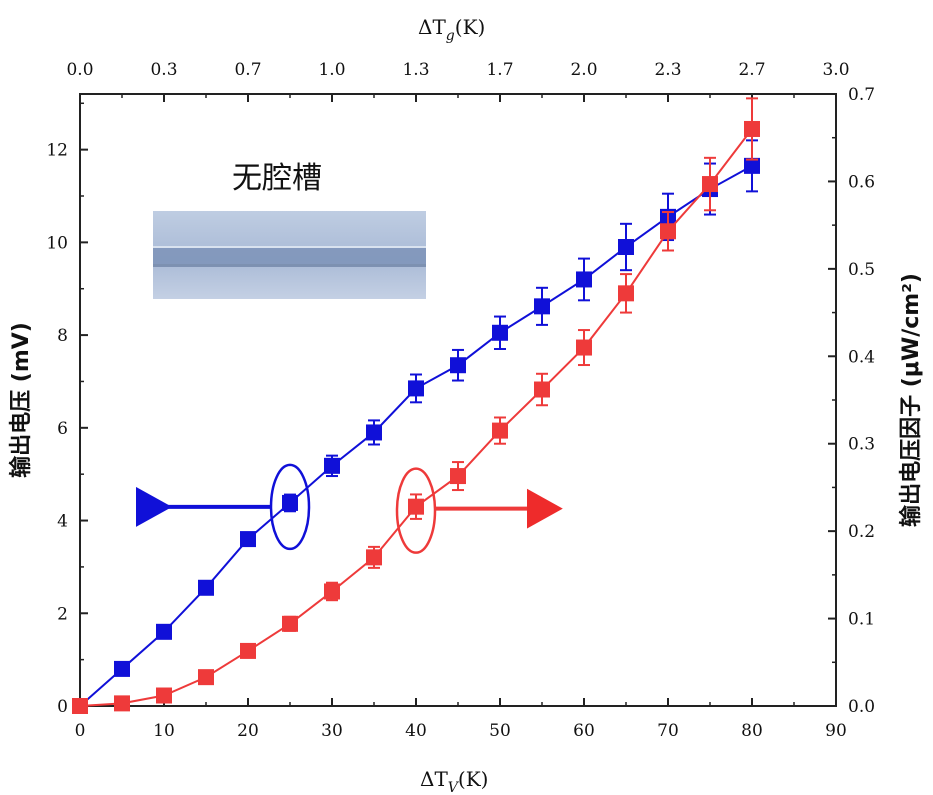 This screenshot has height=795, width=933. I want to click on x-axis-title-unit: (K), so click(473, 779).